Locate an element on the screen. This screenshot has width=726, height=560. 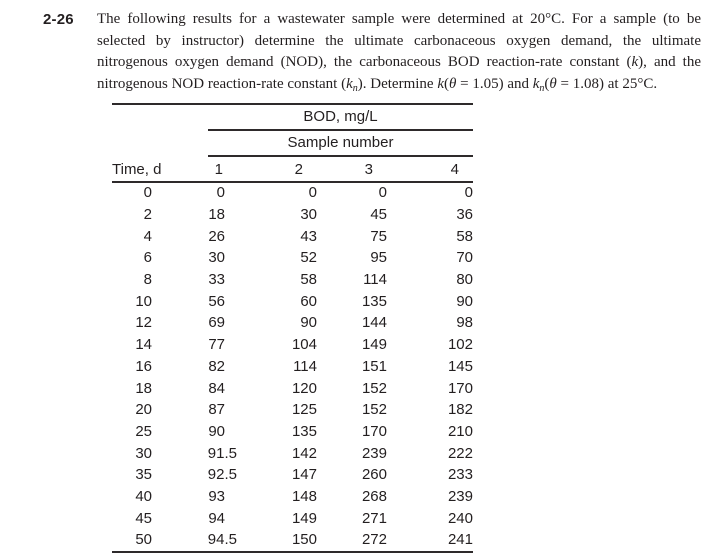
table-cell: 233 is located at coordinates (460, 475).